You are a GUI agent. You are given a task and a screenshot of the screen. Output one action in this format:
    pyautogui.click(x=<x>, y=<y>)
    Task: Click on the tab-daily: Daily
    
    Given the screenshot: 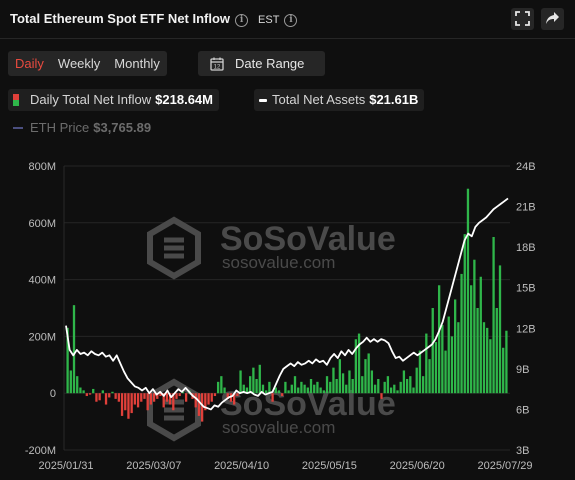 What is the action you would take?
    pyautogui.click(x=29, y=63)
    